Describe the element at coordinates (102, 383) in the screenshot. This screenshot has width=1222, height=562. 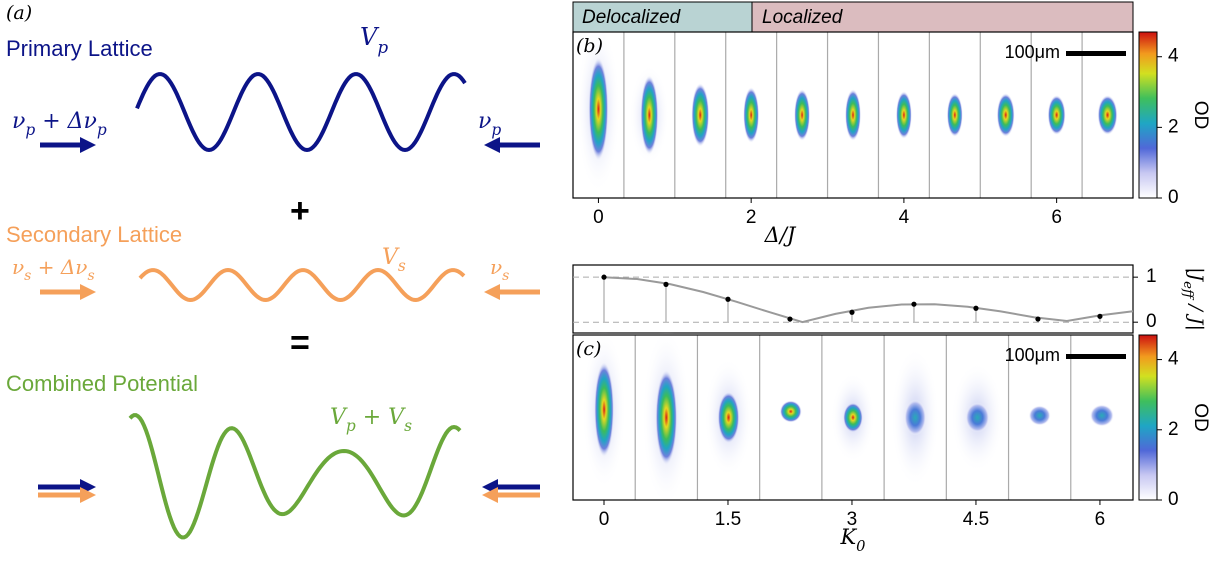
I see `combined-title: Combined Potential` at that location.